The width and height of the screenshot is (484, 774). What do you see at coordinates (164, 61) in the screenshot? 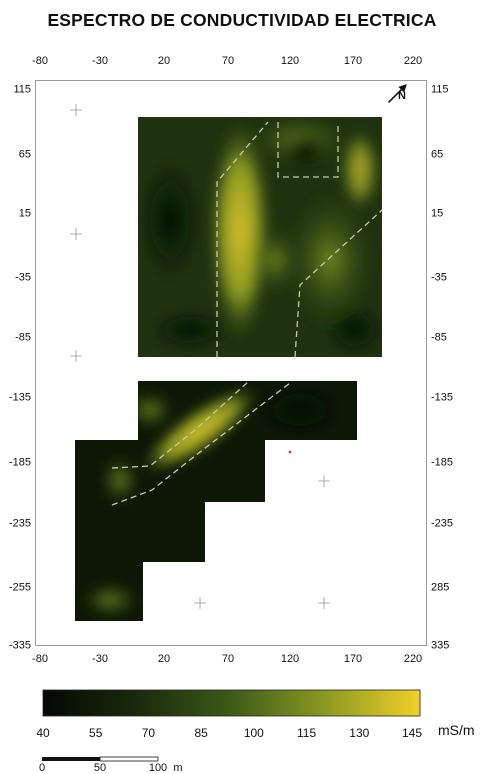
I see `x-tick-top: 20` at bounding box center [164, 61].